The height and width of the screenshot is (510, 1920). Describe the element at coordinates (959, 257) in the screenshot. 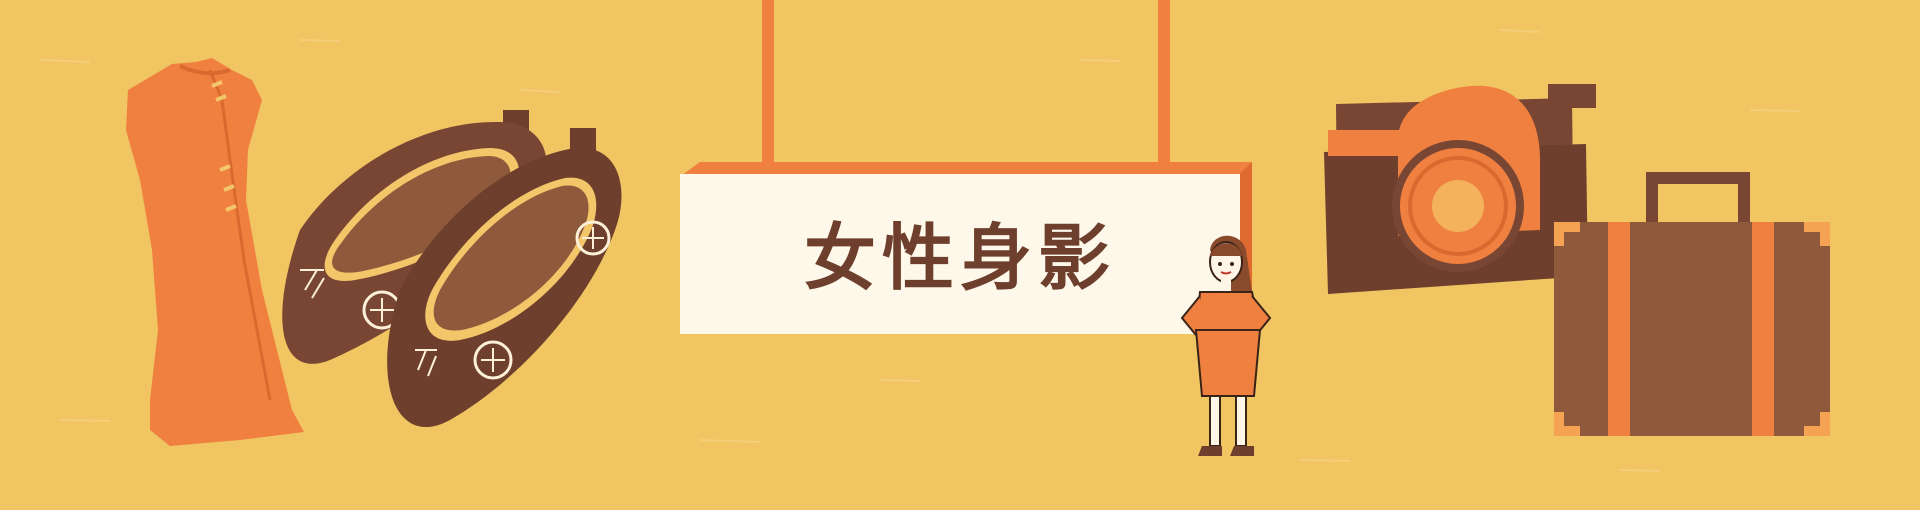

I see `banner-title: 女性身影` at that location.